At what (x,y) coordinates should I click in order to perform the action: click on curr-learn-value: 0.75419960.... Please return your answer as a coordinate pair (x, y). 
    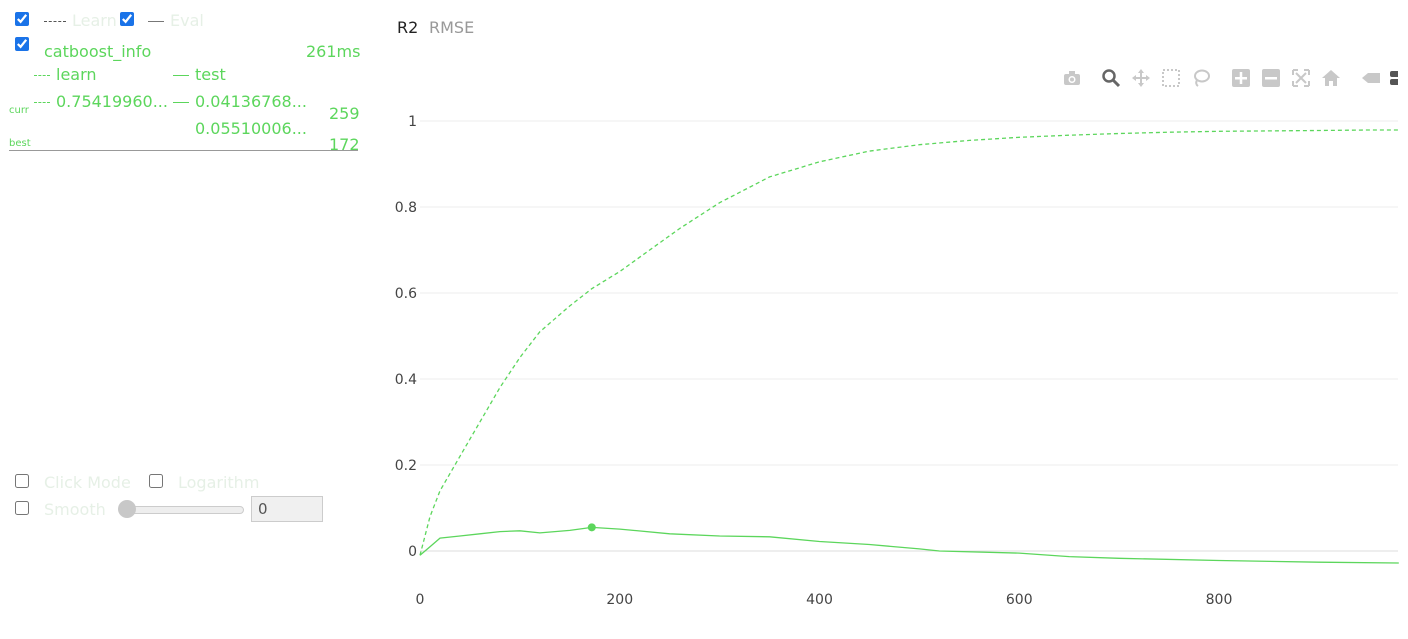
    Looking at the image, I should click on (101, 102).